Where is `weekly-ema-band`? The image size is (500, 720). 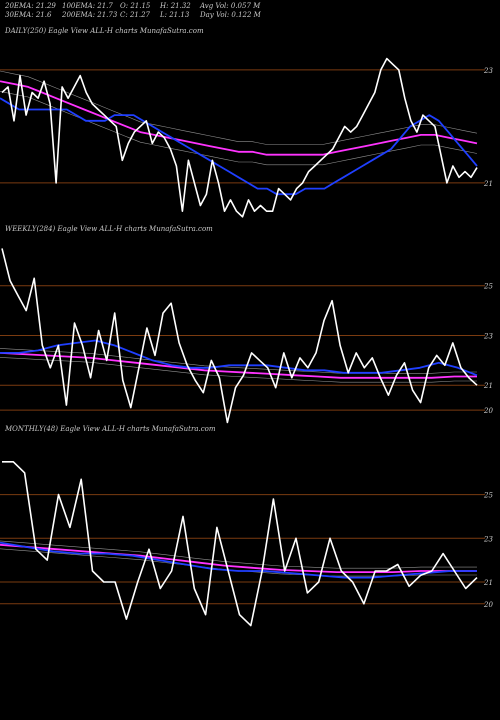
weekly-ema-band is located at coordinates (238, 370).